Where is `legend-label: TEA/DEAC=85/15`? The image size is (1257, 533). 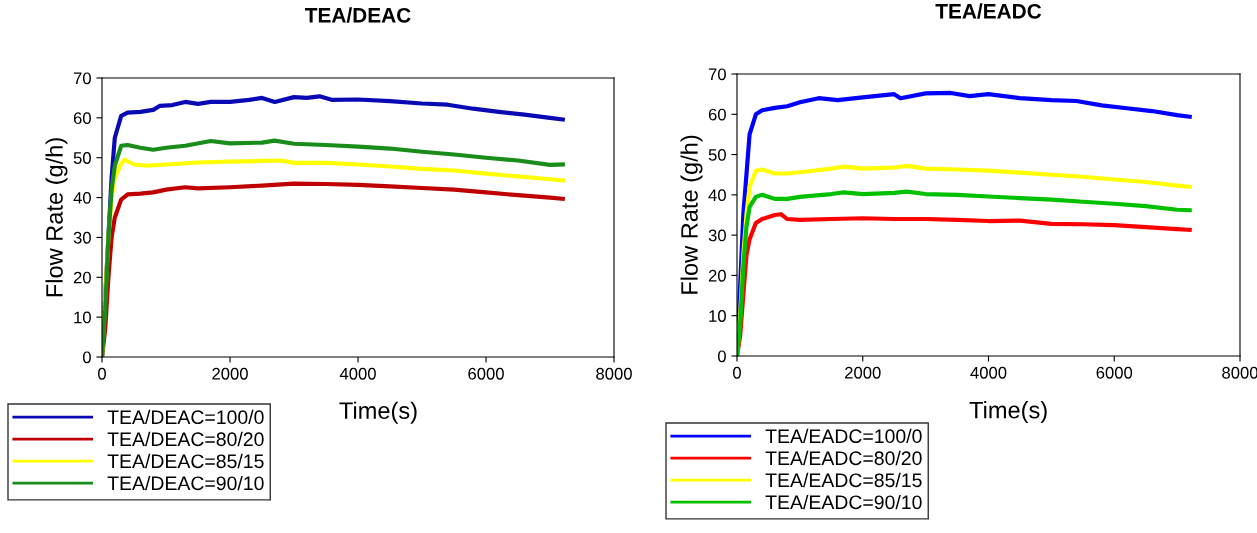 legend-label: TEA/DEAC=85/15 is located at coordinates (185, 461).